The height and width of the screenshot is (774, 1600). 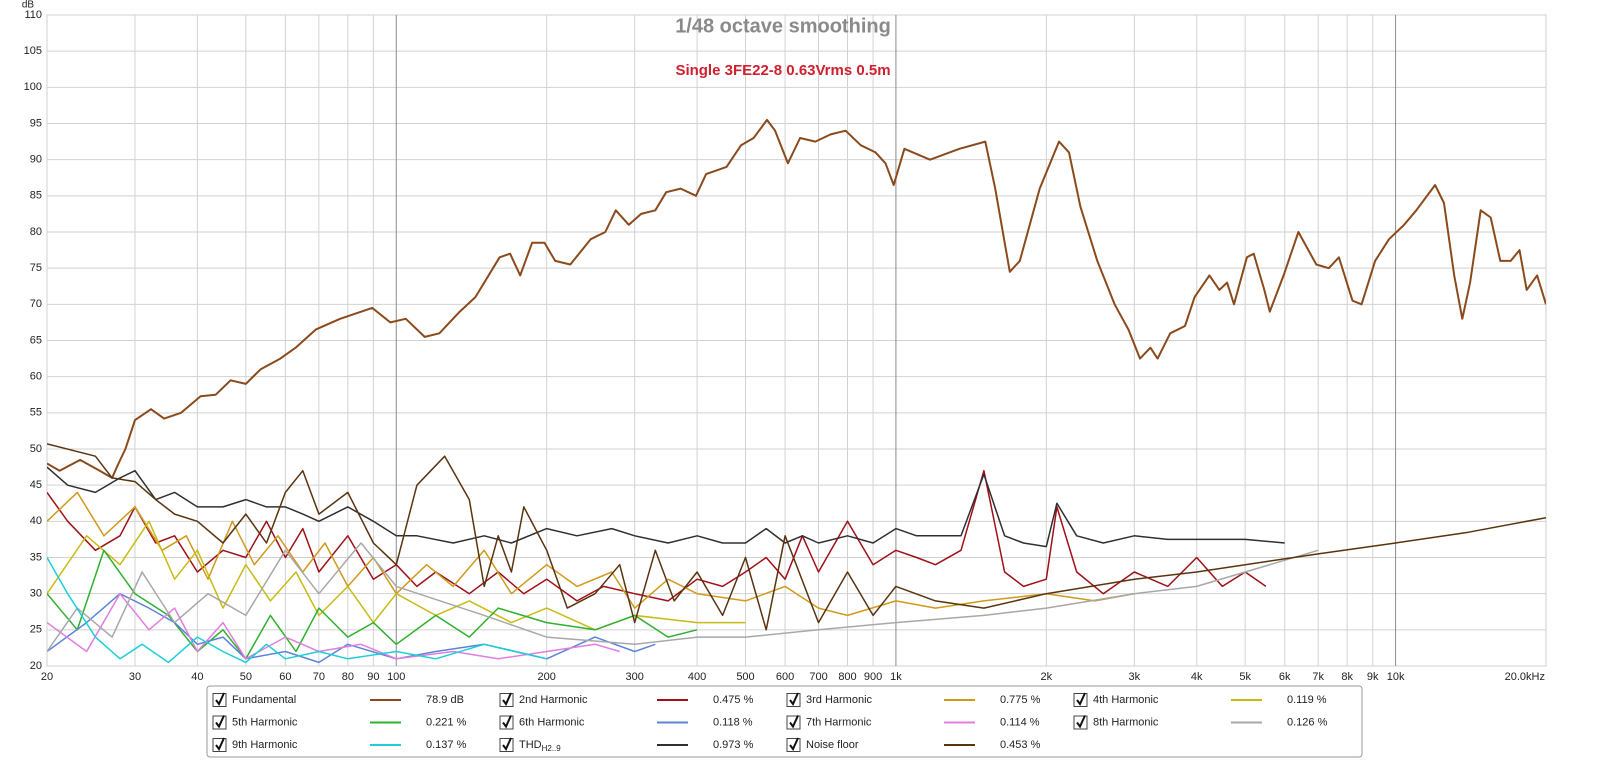 What do you see at coordinates (33, 15) in the screenshot?
I see `y-tick-label: 110` at bounding box center [33, 15].